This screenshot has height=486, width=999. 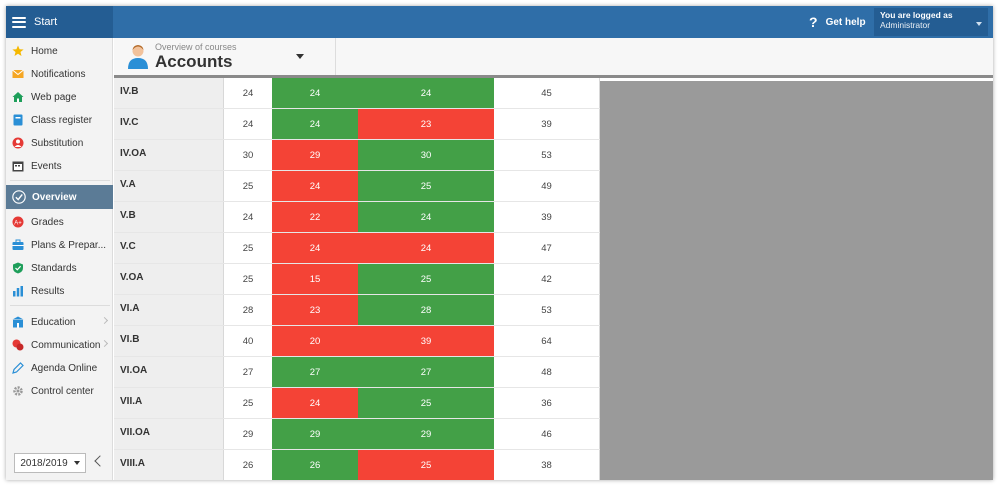 What do you see at coordinates (169, 403) in the screenshot?
I see `class-name-cell: VII.A` at bounding box center [169, 403].